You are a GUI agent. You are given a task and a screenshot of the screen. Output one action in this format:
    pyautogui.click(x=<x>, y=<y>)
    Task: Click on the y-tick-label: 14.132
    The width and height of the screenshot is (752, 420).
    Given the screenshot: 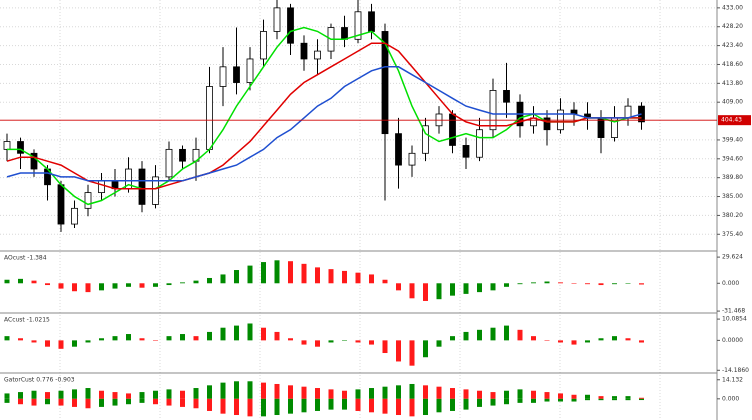 What is the action you would take?
    pyautogui.click(x=732, y=379)
    